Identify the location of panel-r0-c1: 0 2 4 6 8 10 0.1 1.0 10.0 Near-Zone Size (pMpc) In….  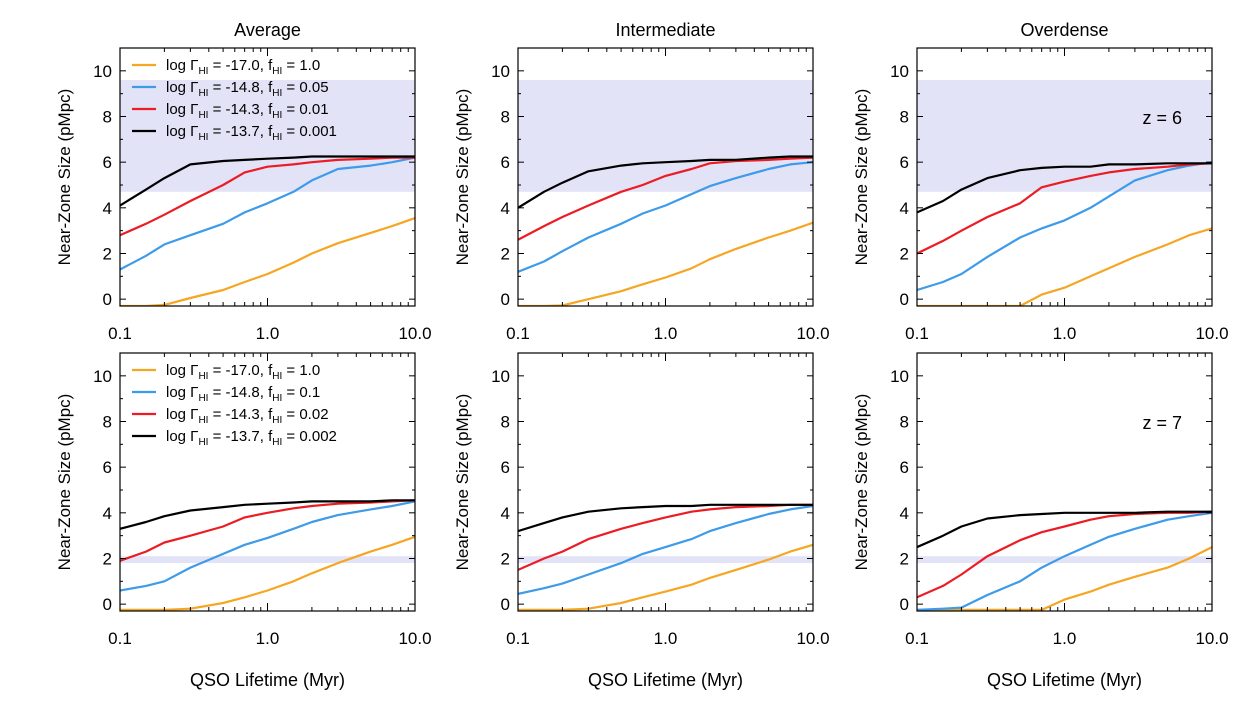
(641, 181).